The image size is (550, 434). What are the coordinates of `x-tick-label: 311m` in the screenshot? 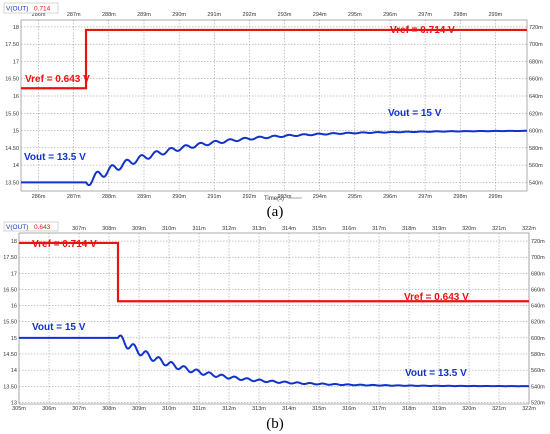 It's located at (199, 409).